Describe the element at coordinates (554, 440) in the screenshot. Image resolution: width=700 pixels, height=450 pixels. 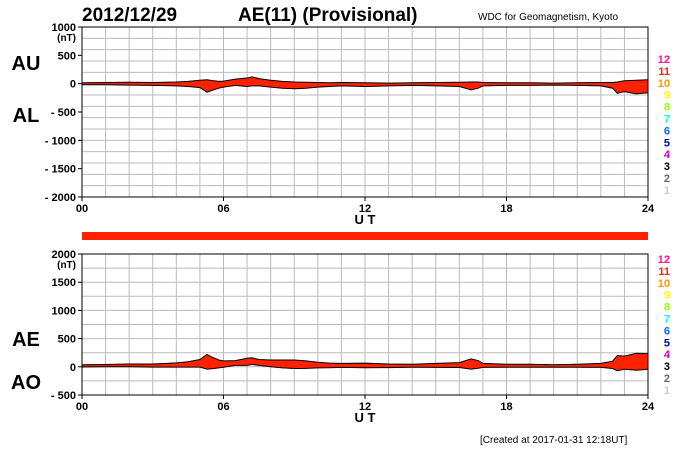
I see `created-timestamp: [Created at 2017-01-31 12:18UT]` at that location.